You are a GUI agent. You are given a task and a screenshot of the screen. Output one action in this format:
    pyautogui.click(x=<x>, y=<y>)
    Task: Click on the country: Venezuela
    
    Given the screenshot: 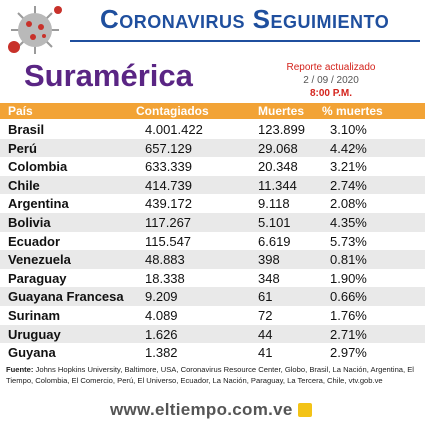 What is the action you would take?
    pyautogui.click(x=39, y=260)
    